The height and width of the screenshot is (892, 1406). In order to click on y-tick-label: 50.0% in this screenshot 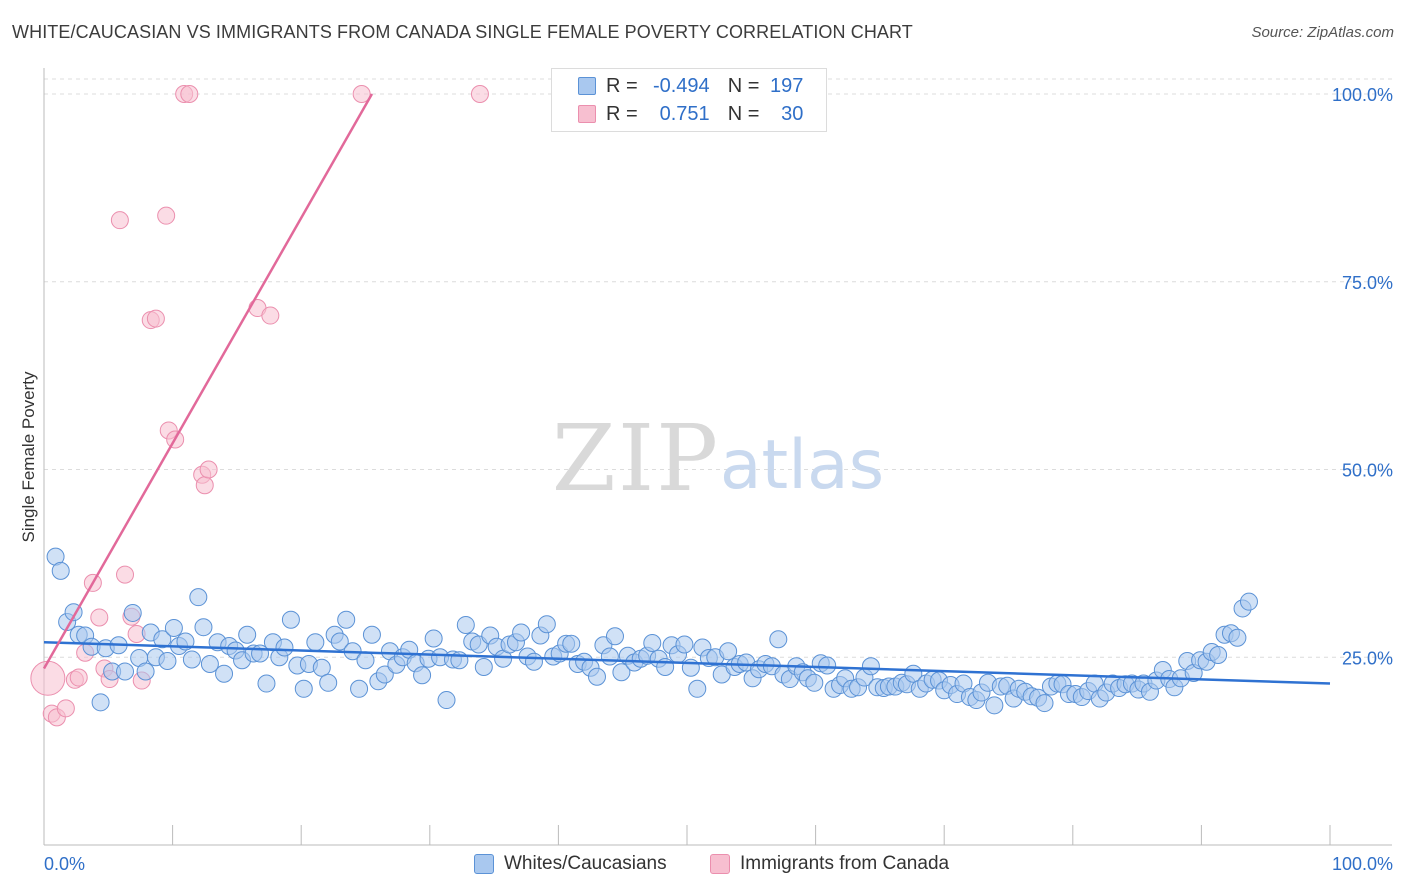, I will do `click(1367, 471)`.